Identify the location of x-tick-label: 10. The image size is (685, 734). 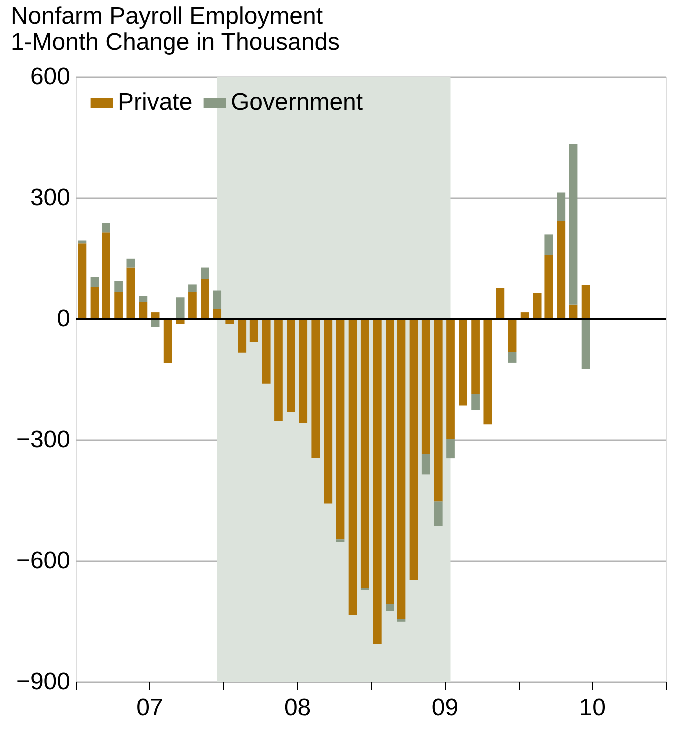
(592, 708).